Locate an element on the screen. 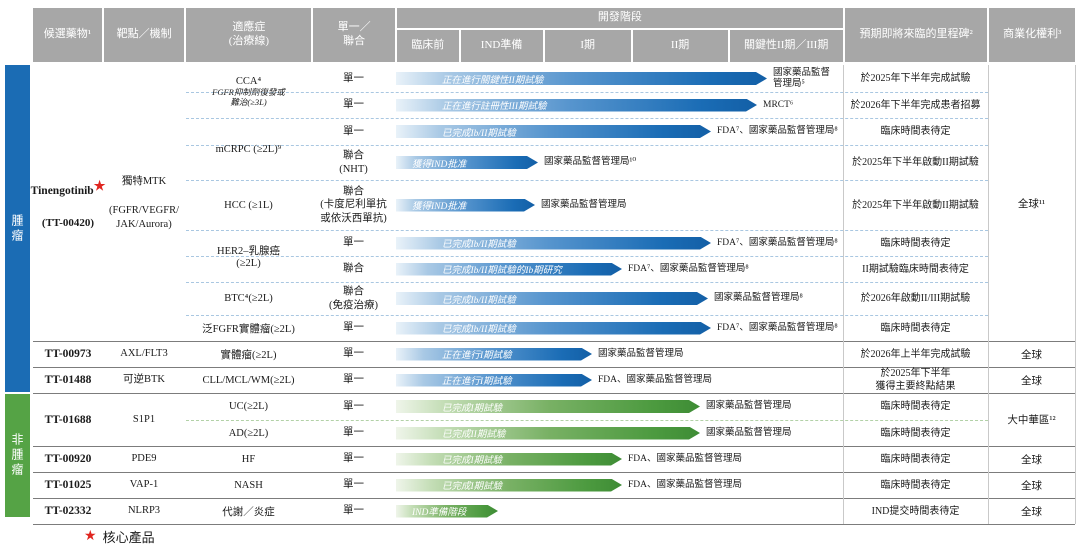  indication-label: CLL/MCL/WM(≥2L) is located at coordinates (248, 380).